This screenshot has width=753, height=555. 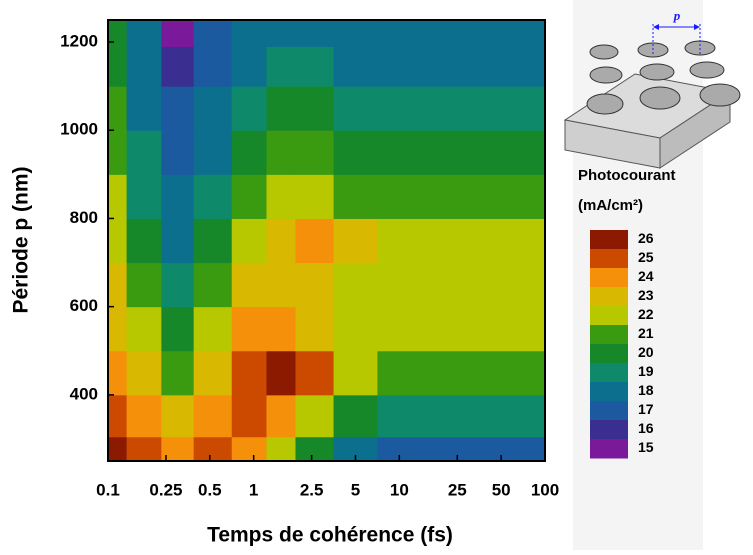 What do you see at coordinates (646, 352) in the screenshot?
I see `colorbar-label: 20` at bounding box center [646, 352].